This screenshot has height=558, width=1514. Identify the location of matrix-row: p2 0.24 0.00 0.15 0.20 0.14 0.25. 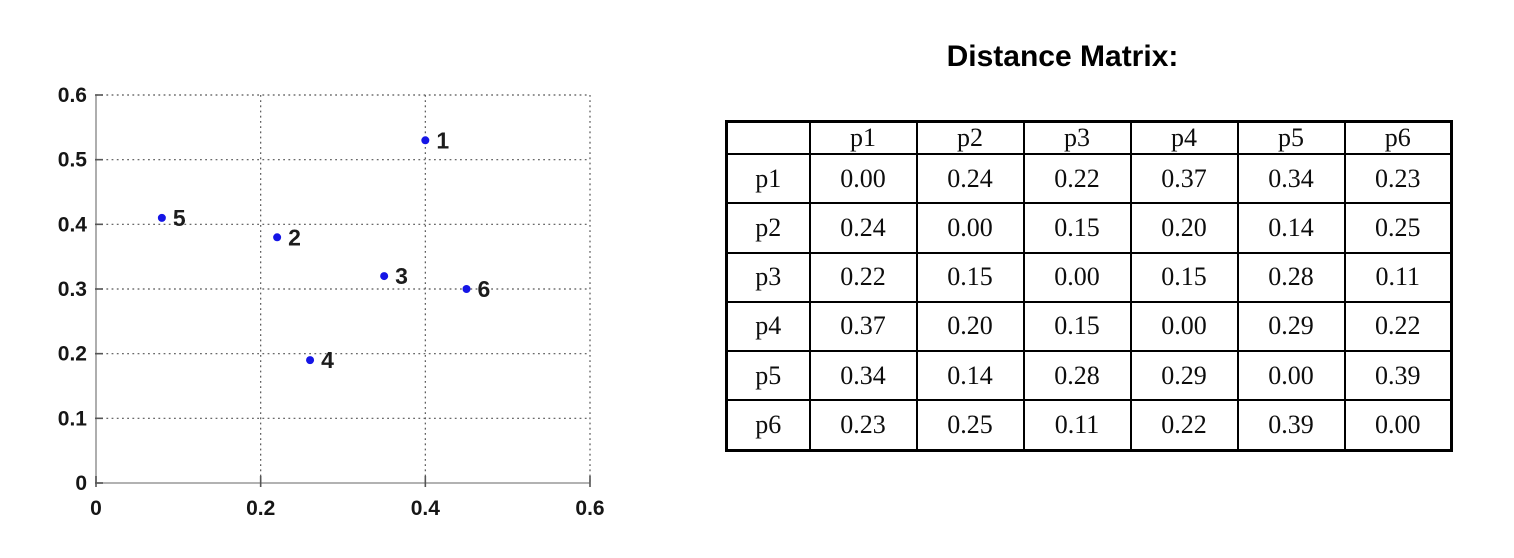
(1089, 228).